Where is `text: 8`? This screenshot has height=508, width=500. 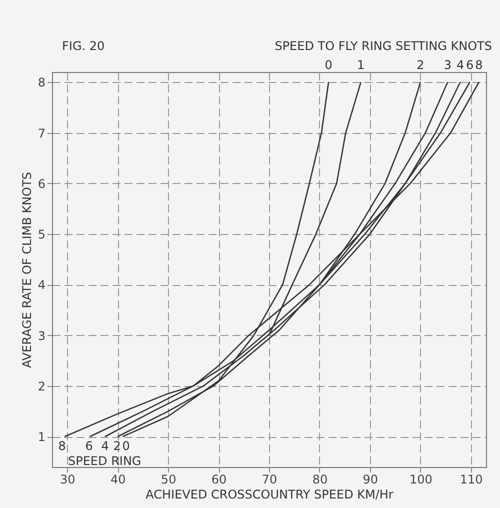
text: 8 is located at coordinates (479, 65).